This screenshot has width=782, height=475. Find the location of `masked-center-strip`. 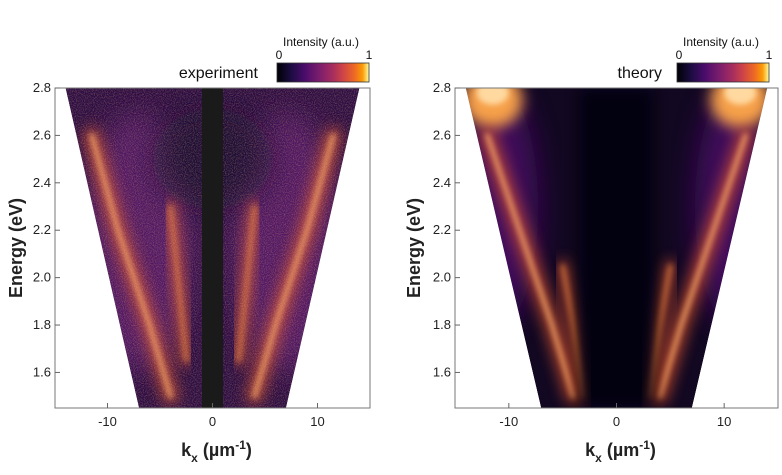

masked-center-strip is located at coordinates (212, 248).